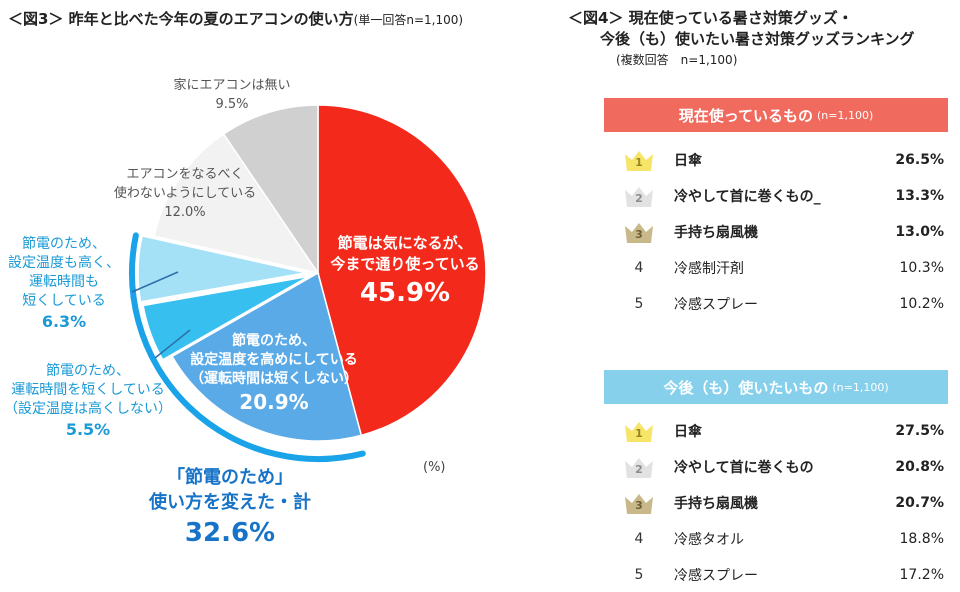  Describe the element at coordinates (408, 20) in the screenshot. I see `fig3-subtitle: (単一回答n=1,100)` at that location.